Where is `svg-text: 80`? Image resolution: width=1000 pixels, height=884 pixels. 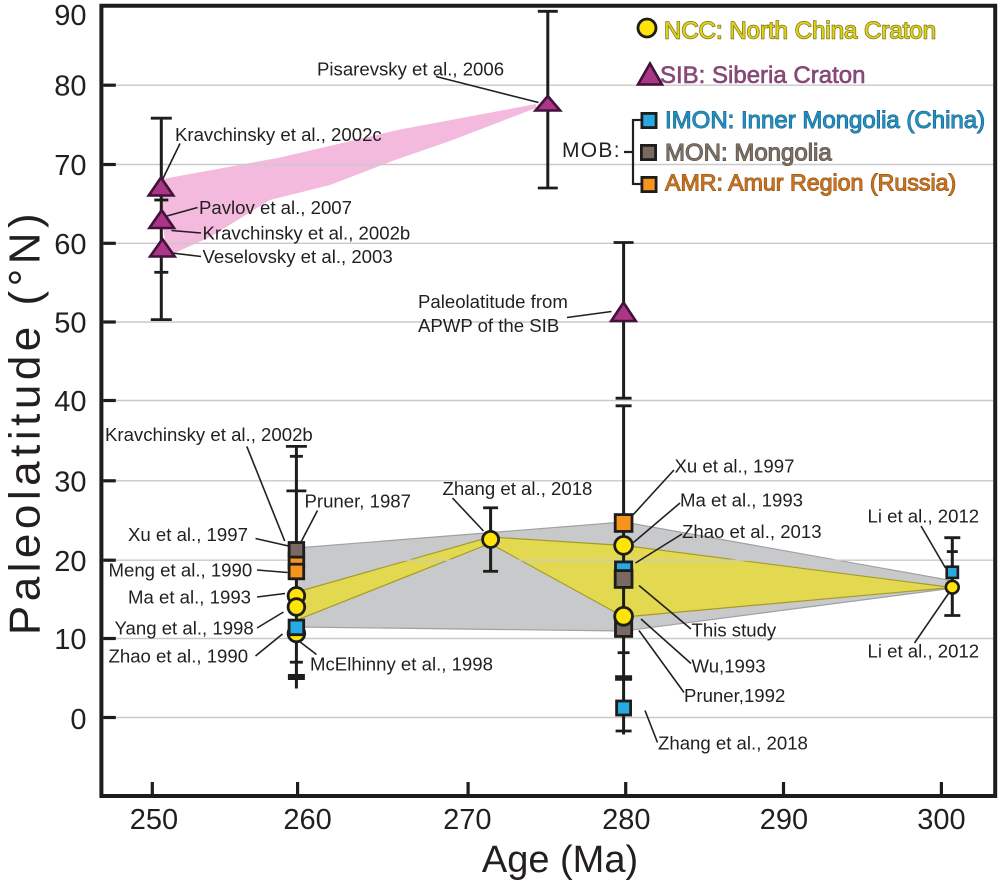
svg-text: 80 is located at coordinates (70, 87).